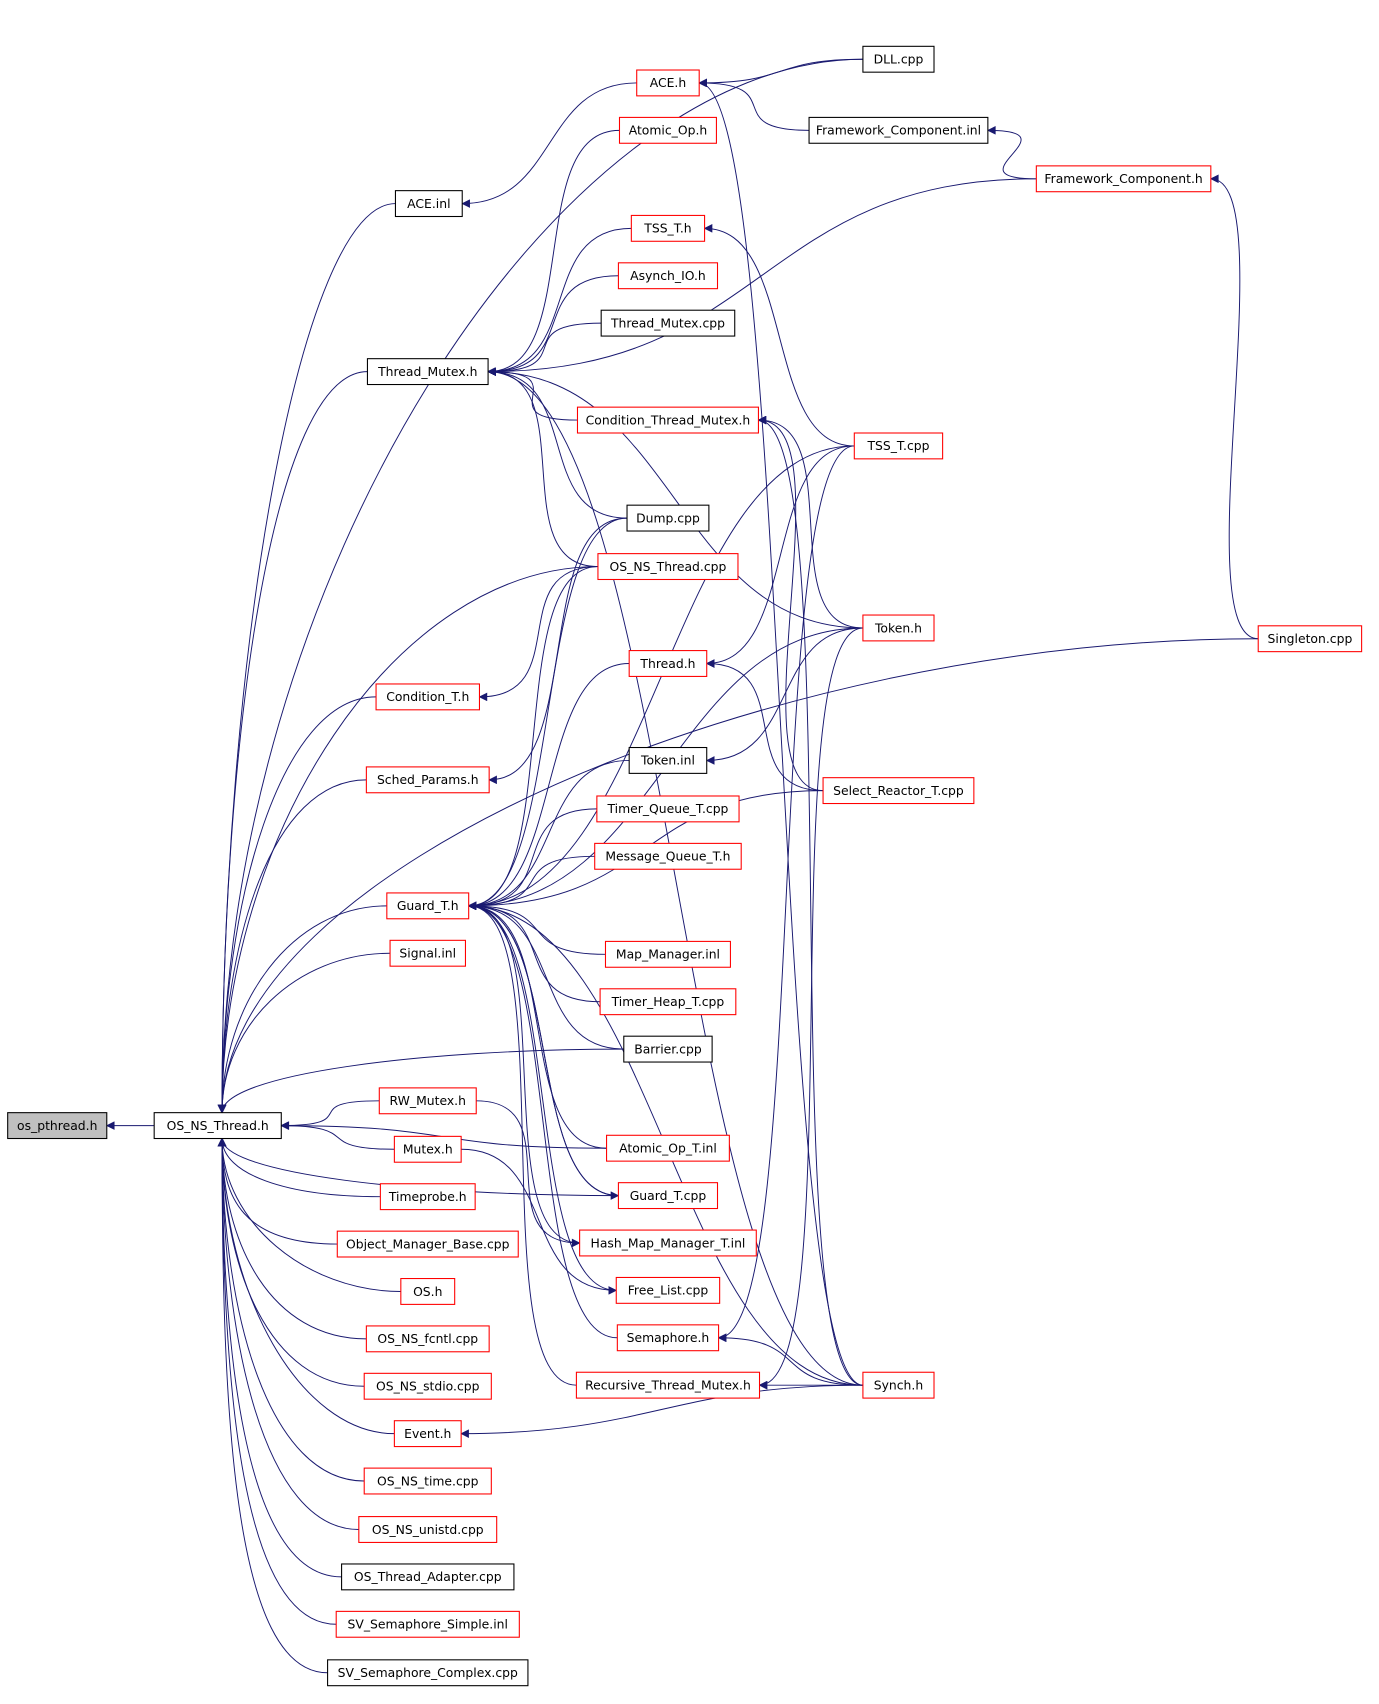 This screenshot has width=1379, height=1704. What do you see at coordinates (427, 1481) in the screenshot?
I see `graph-node: OS_NS_time.cpp` at bounding box center [427, 1481].